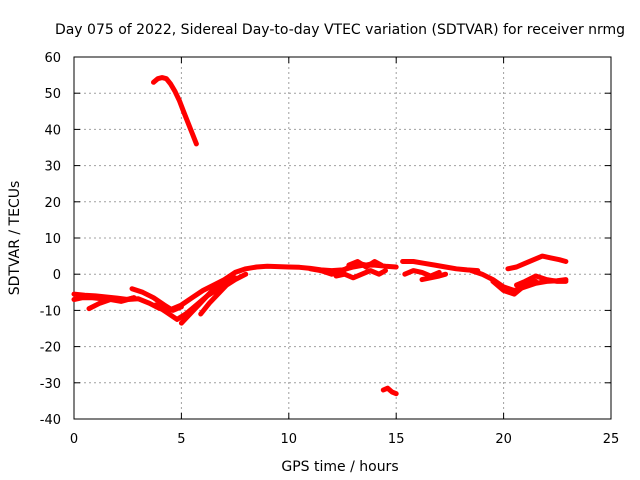  What do you see at coordinates (52, 58) in the screenshot?
I see `y-tick-label: 60` at bounding box center [52, 58].